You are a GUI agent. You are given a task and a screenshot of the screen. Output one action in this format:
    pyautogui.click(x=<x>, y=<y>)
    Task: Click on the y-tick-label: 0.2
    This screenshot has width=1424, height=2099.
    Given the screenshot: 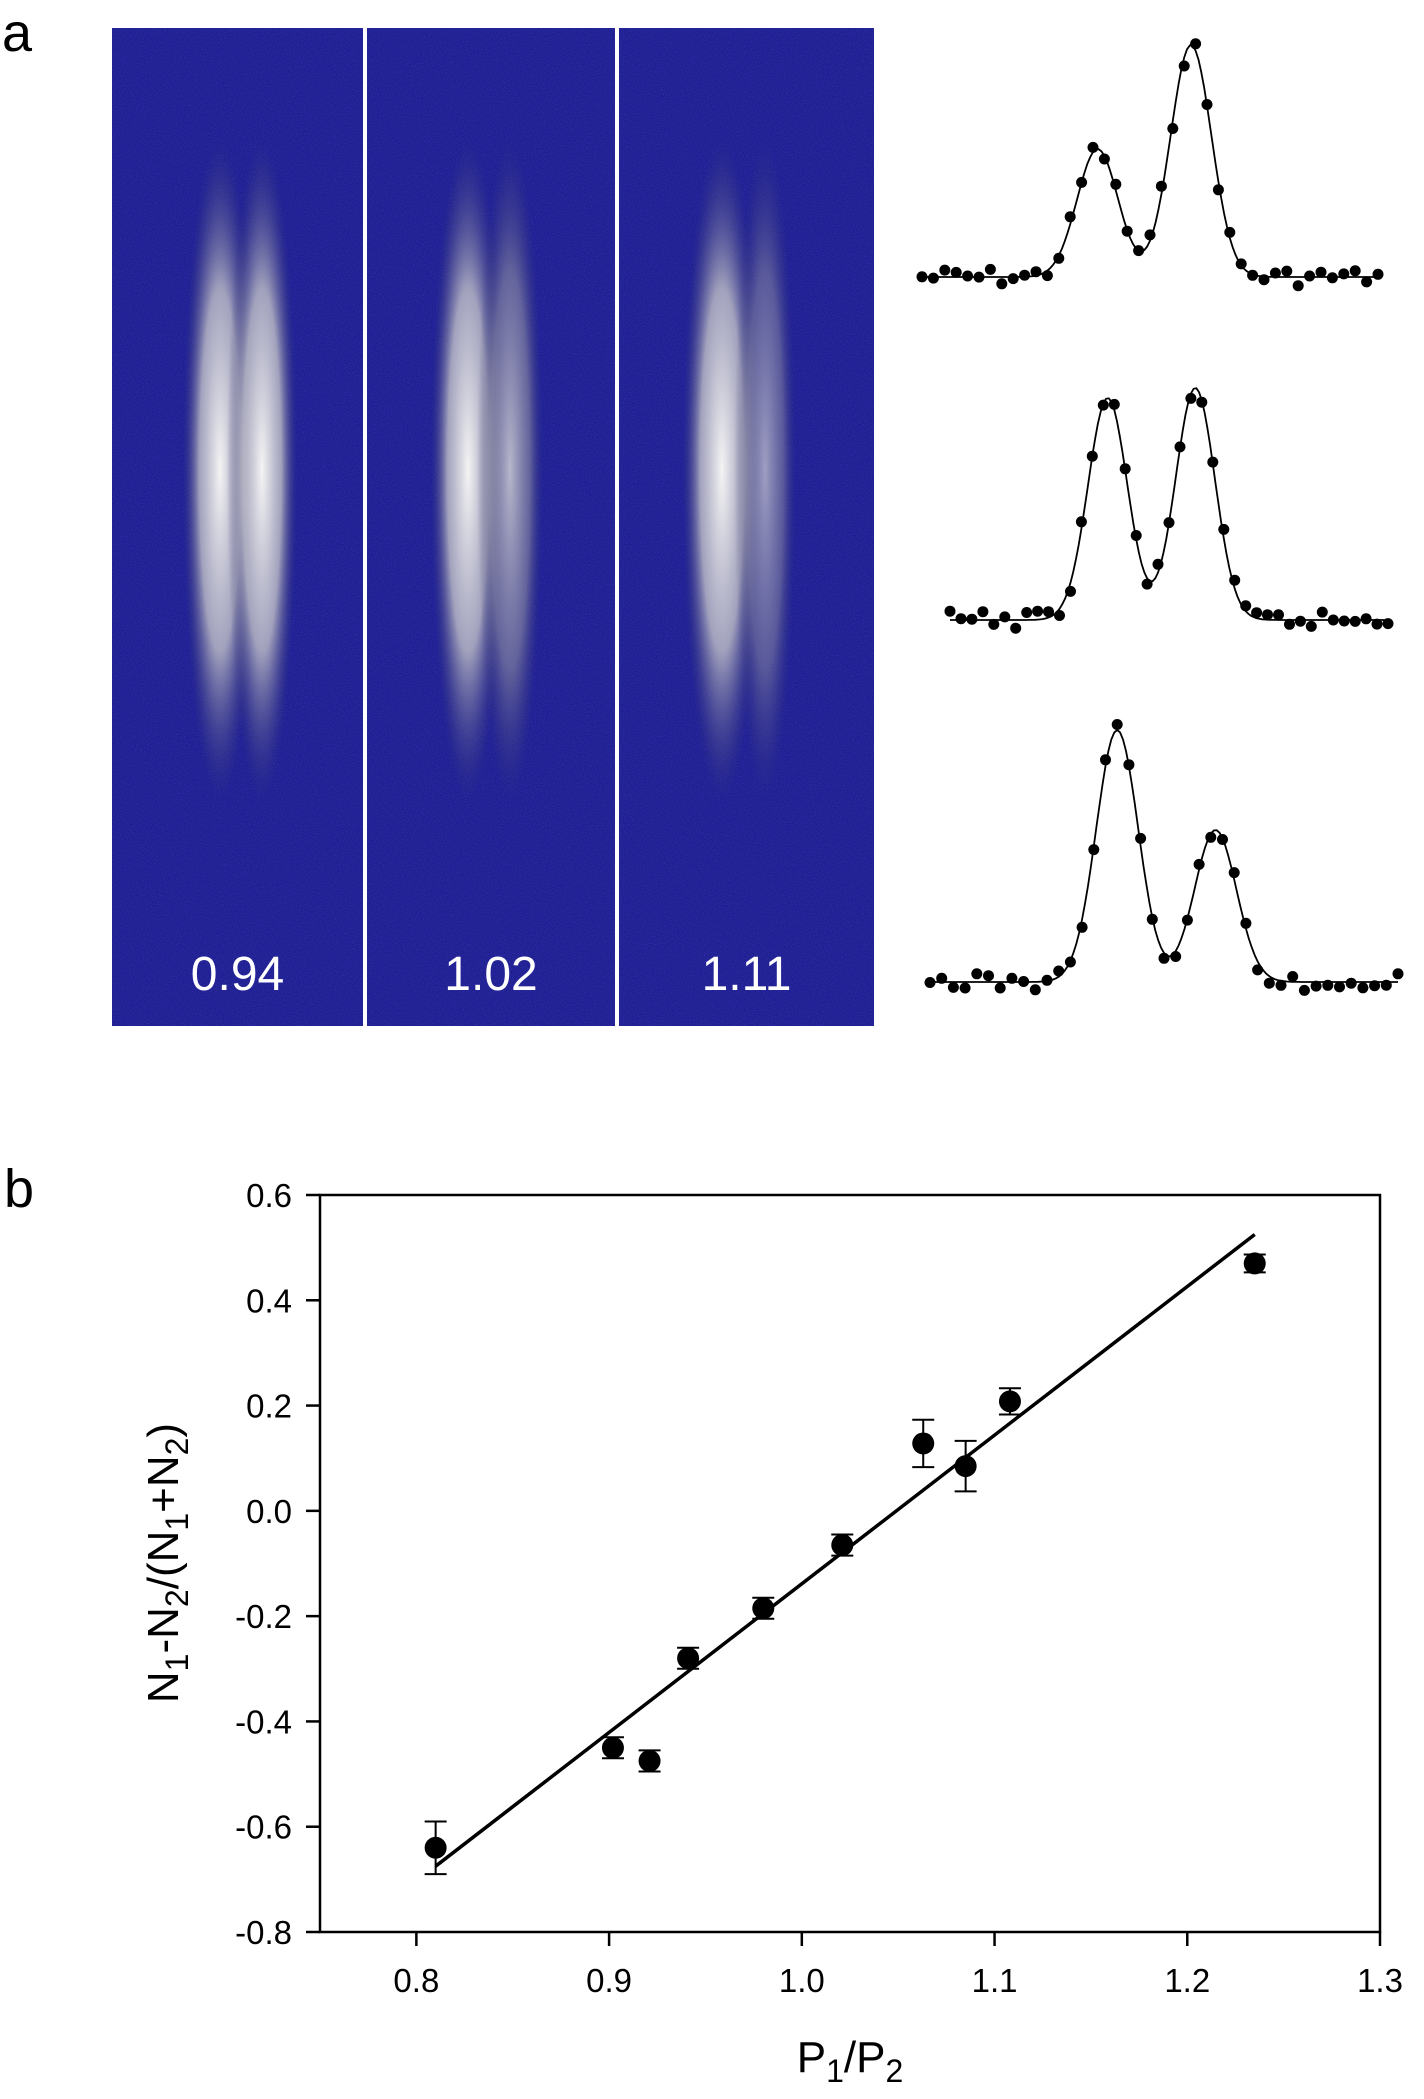 What is the action you would take?
    pyautogui.click(x=269, y=1406)
    